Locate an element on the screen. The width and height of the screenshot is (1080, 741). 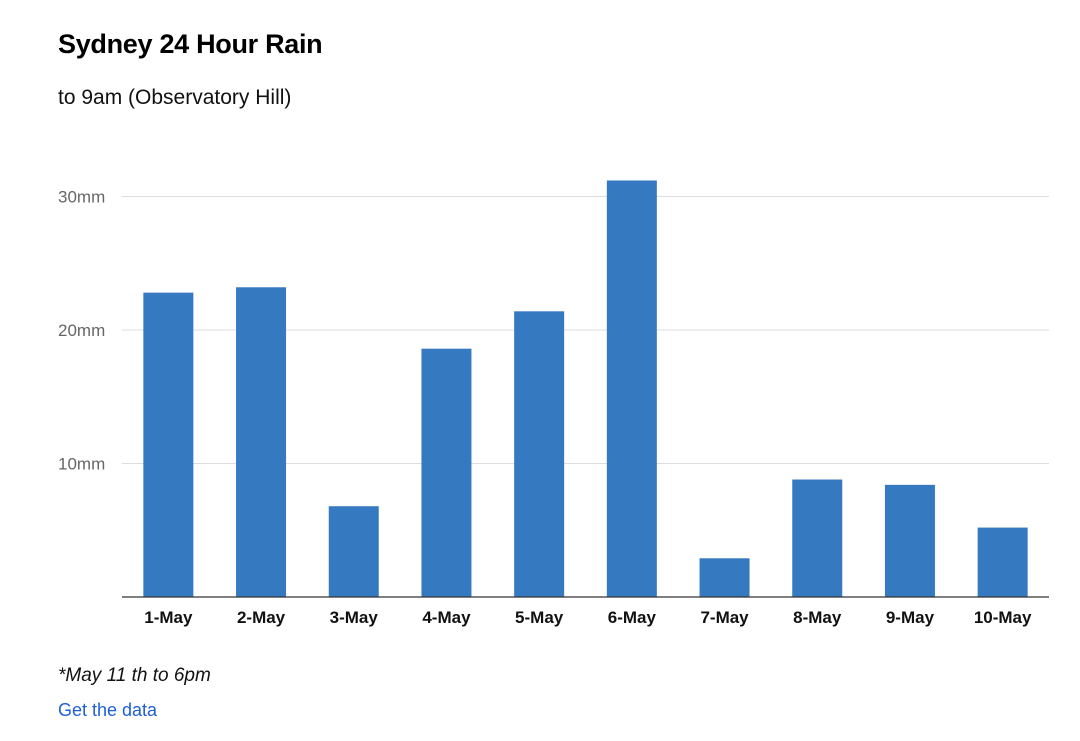
x-tick-label: 7-May is located at coordinates (724, 617).